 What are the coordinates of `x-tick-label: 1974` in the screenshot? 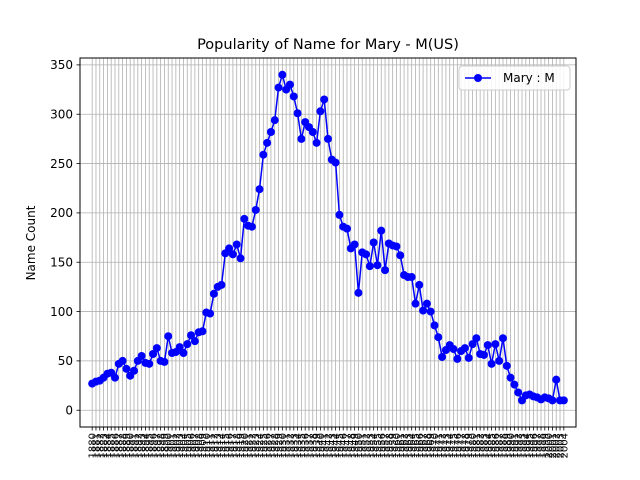 It's located at (450, 445).